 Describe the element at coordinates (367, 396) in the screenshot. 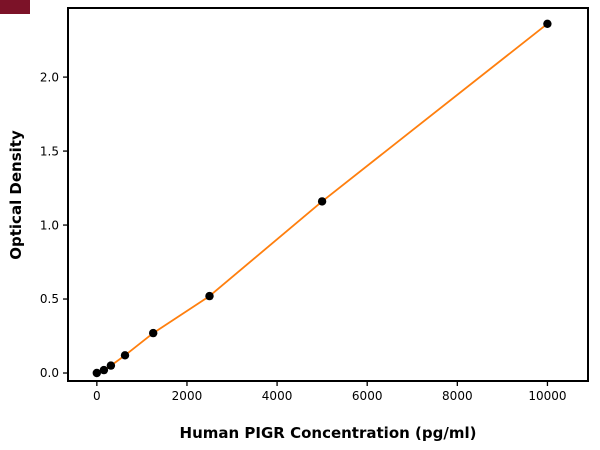

I see `x-tick-label: 6000` at that location.